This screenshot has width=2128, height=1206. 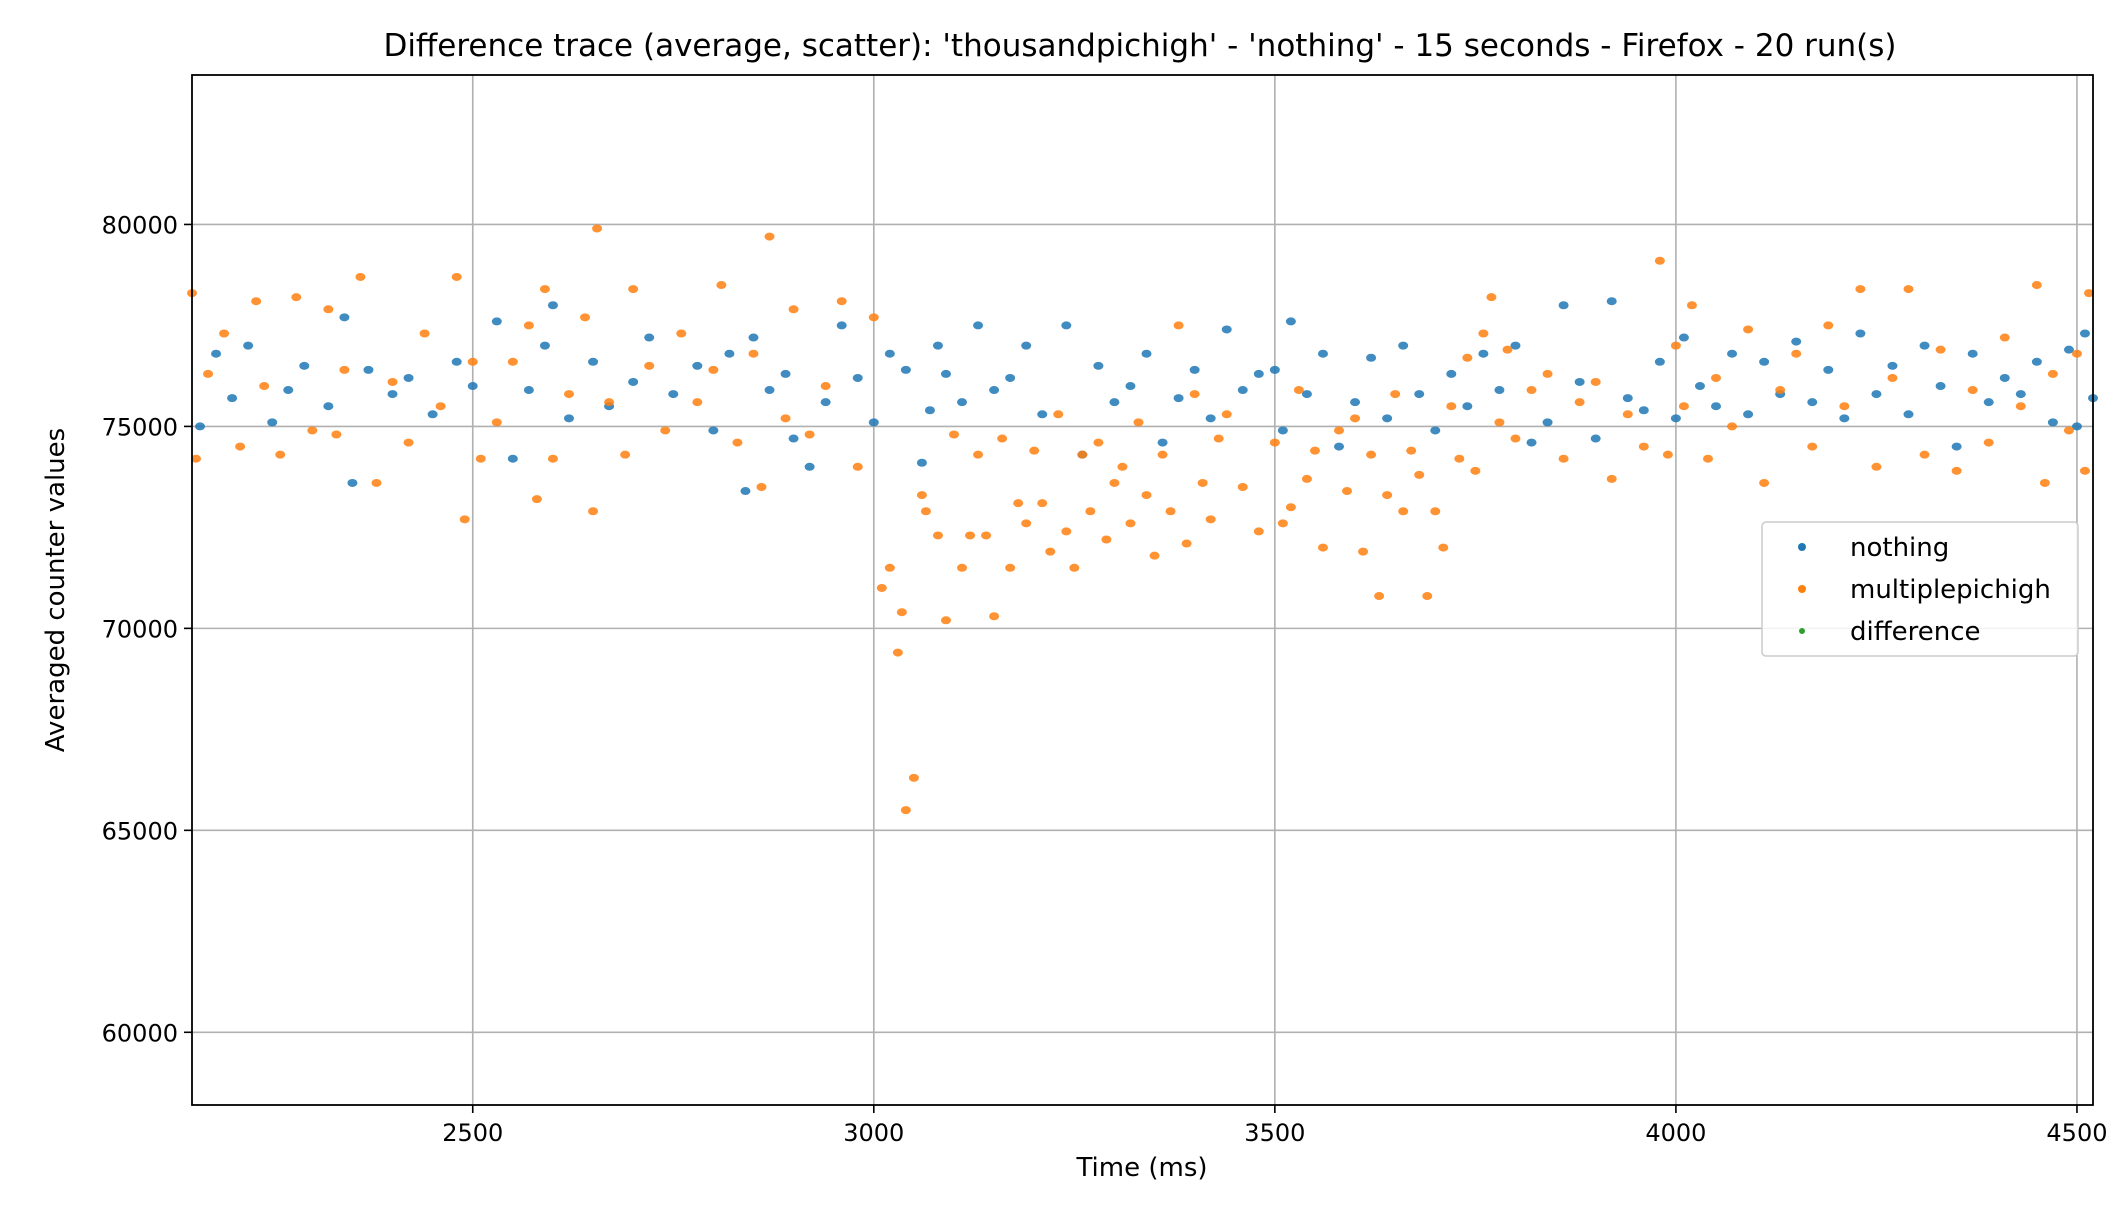 What do you see at coordinates (1802, 631) in the screenshot?
I see `legend-marker-difference` at bounding box center [1802, 631].